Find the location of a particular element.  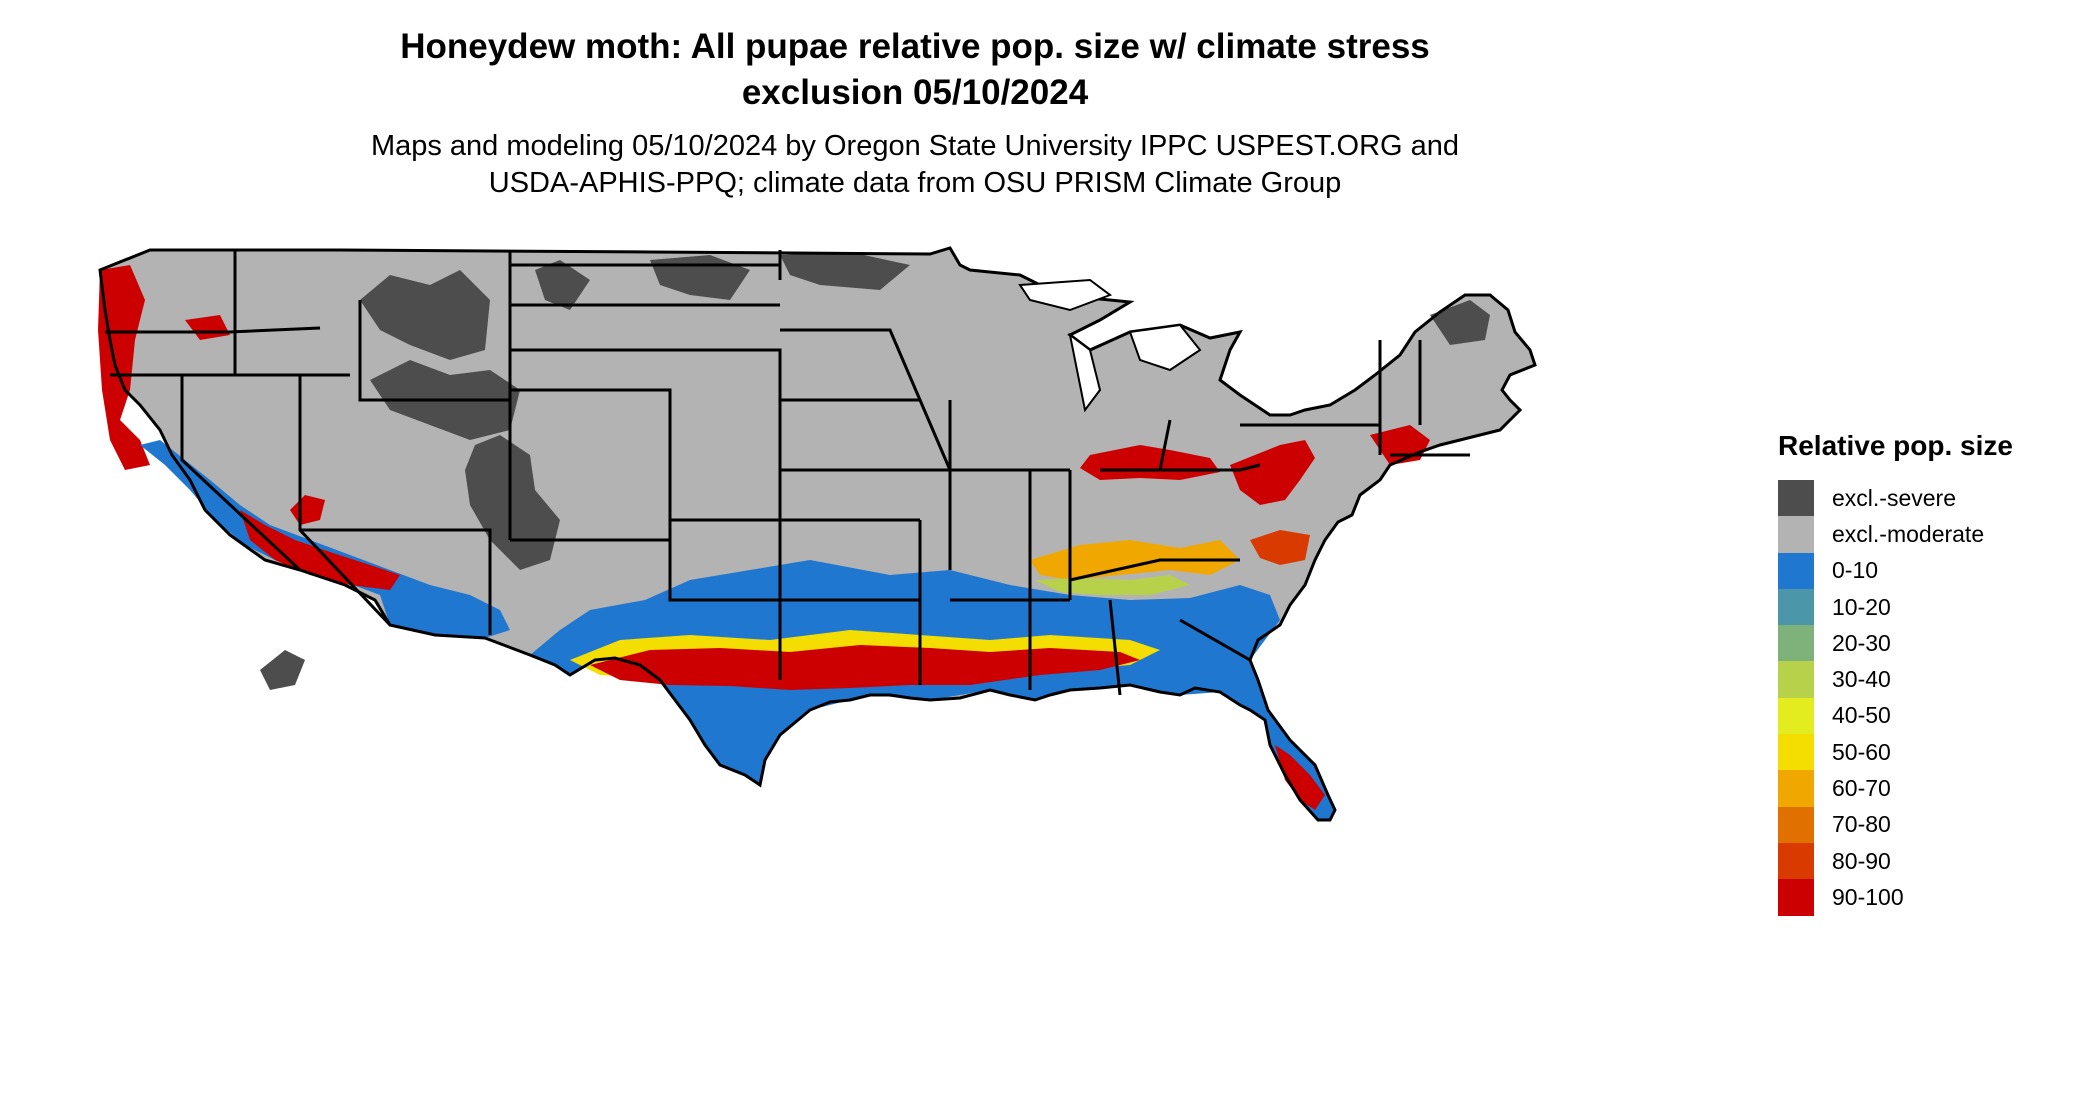

legend-label: 90-100 is located at coordinates (1868, 896).